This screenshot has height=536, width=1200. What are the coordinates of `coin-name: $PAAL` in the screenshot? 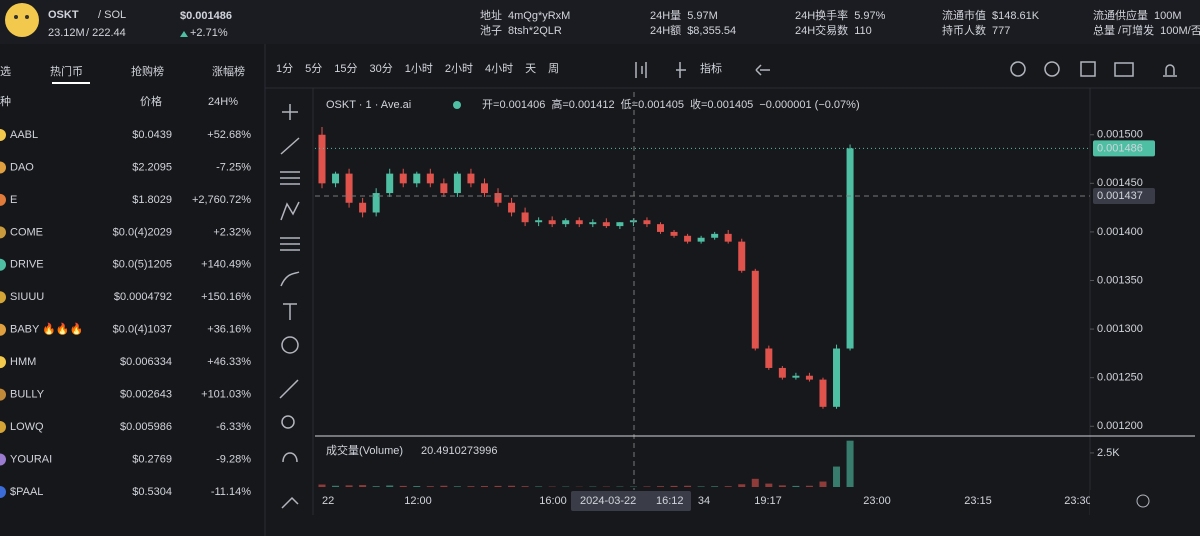 It's located at (26, 492).